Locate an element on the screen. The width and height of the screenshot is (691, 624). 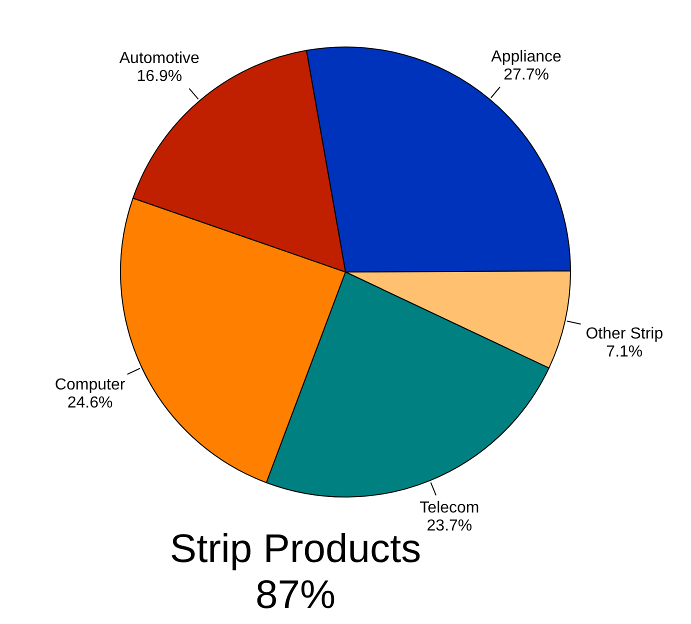
slice-label: Telecom is located at coordinates (450, 507).